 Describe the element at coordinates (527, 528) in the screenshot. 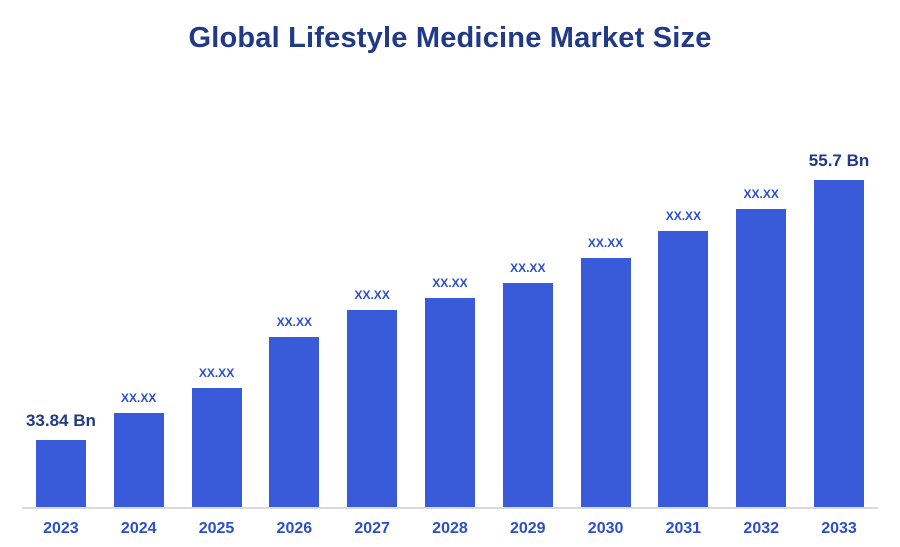

I see `x-axis-label-2029: 2029` at that location.